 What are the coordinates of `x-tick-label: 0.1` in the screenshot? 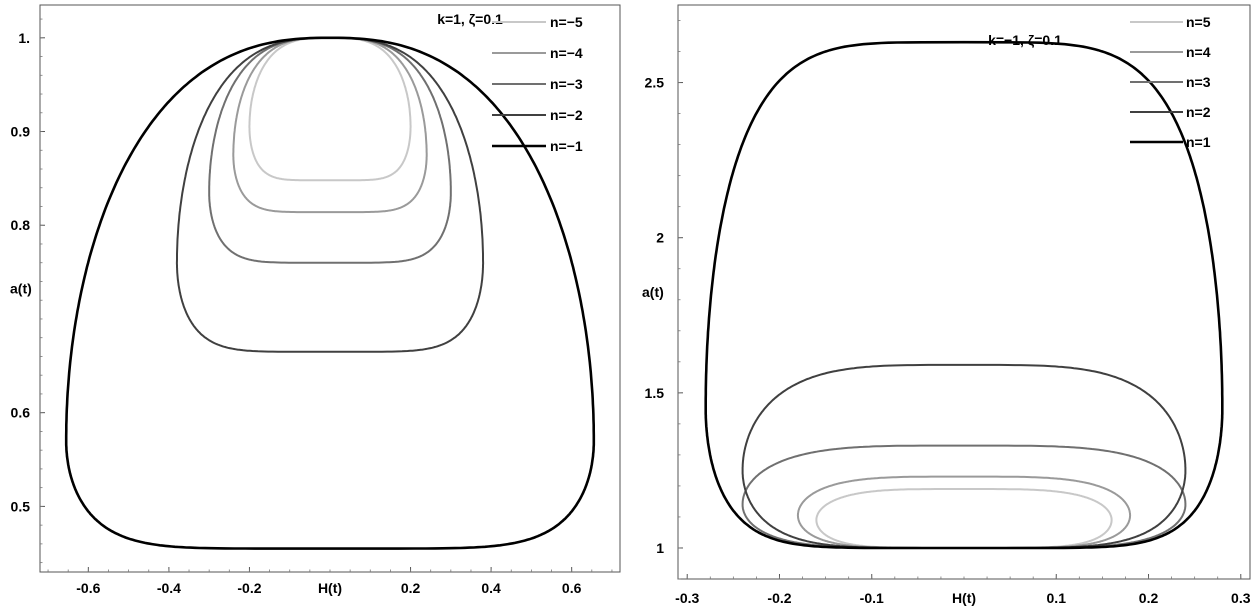 It's located at (1057, 598).